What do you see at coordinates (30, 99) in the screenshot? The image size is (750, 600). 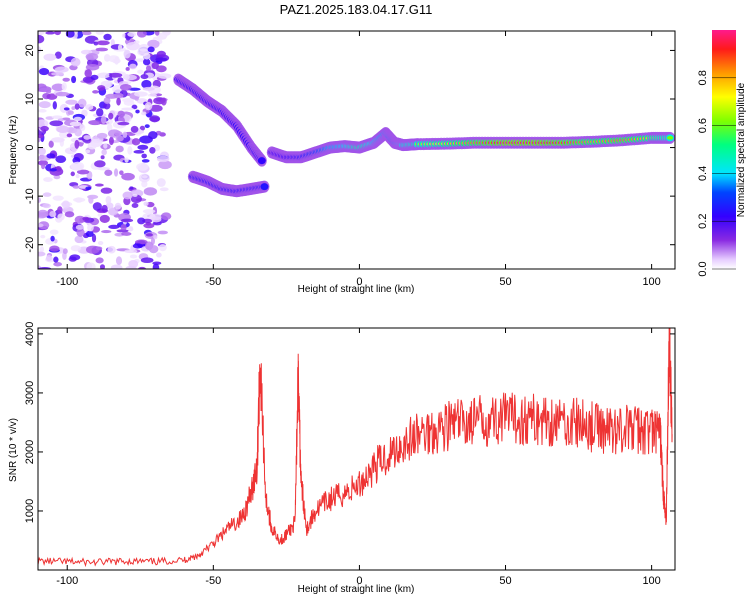 I see `y-tick-label: 10` at bounding box center [30, 99].